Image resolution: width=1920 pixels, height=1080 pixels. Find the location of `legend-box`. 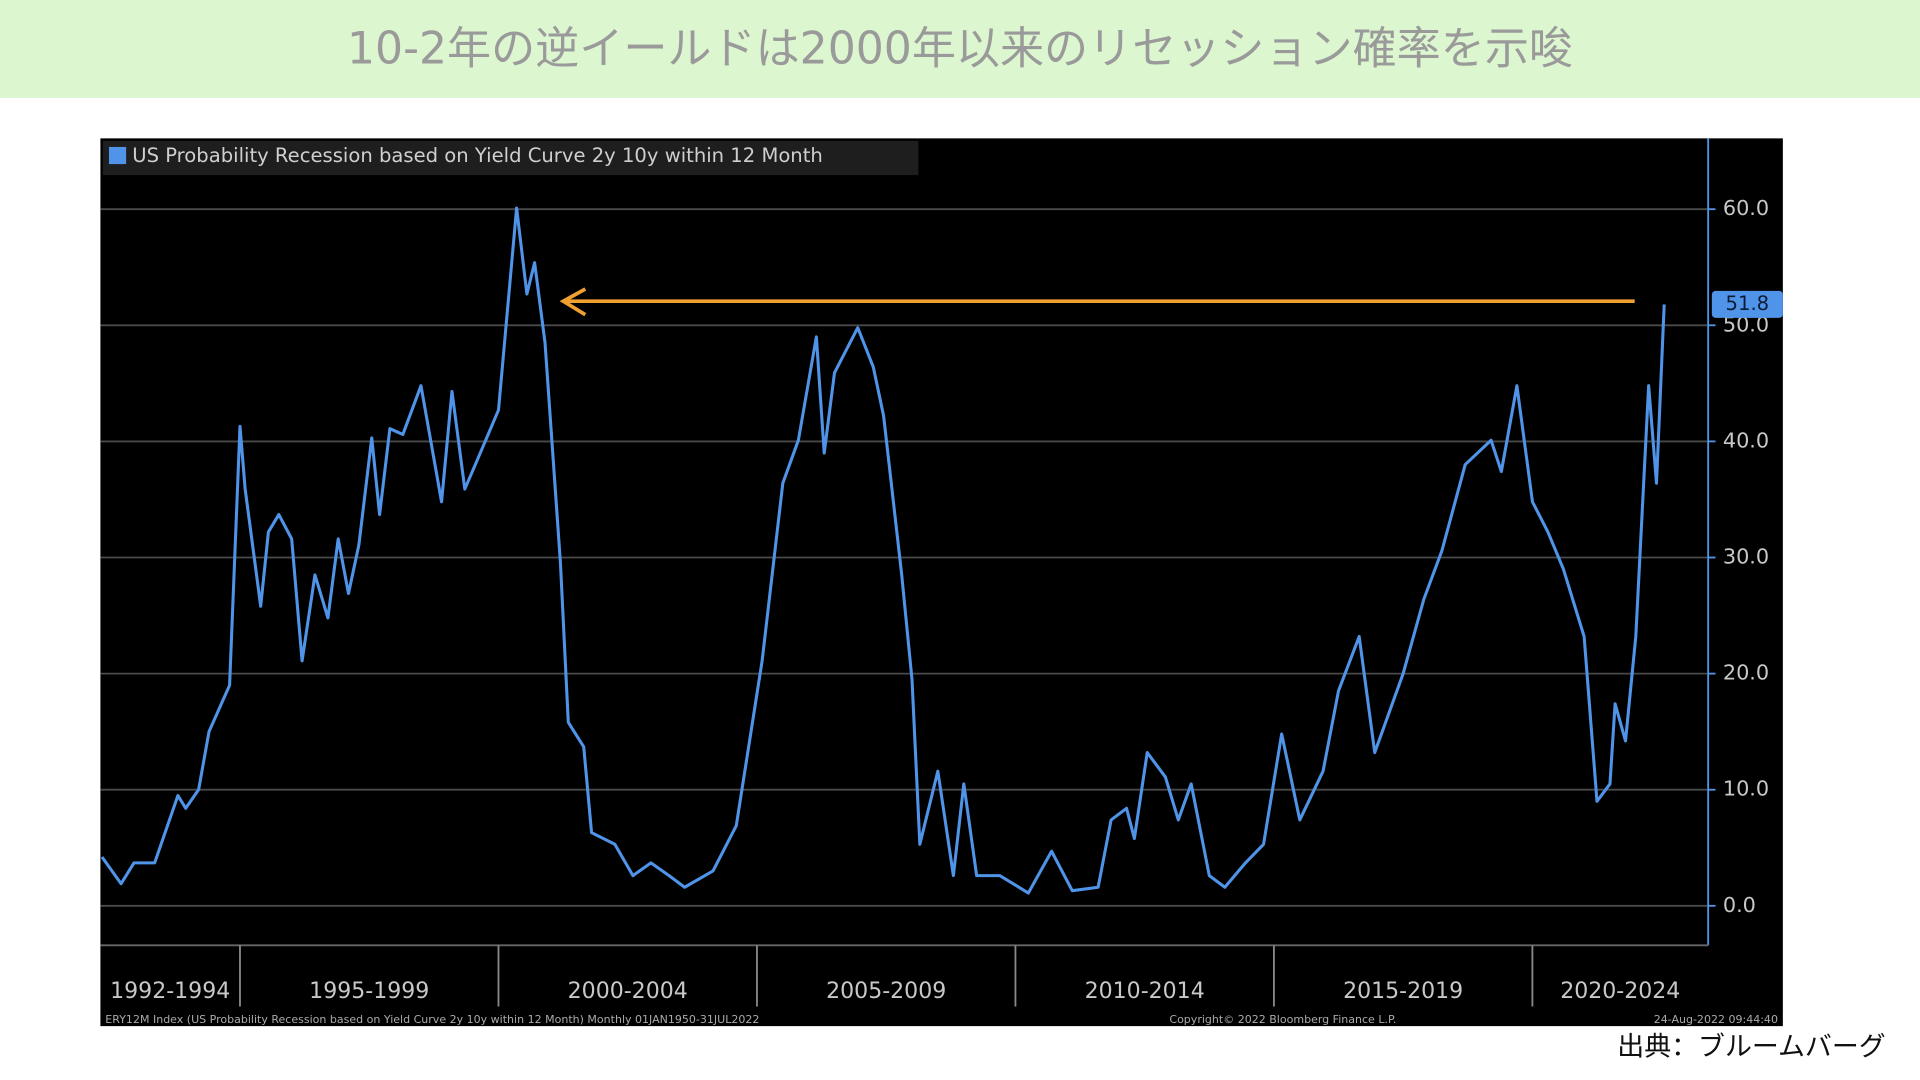

legend-box is located at coordinates (510, 158).